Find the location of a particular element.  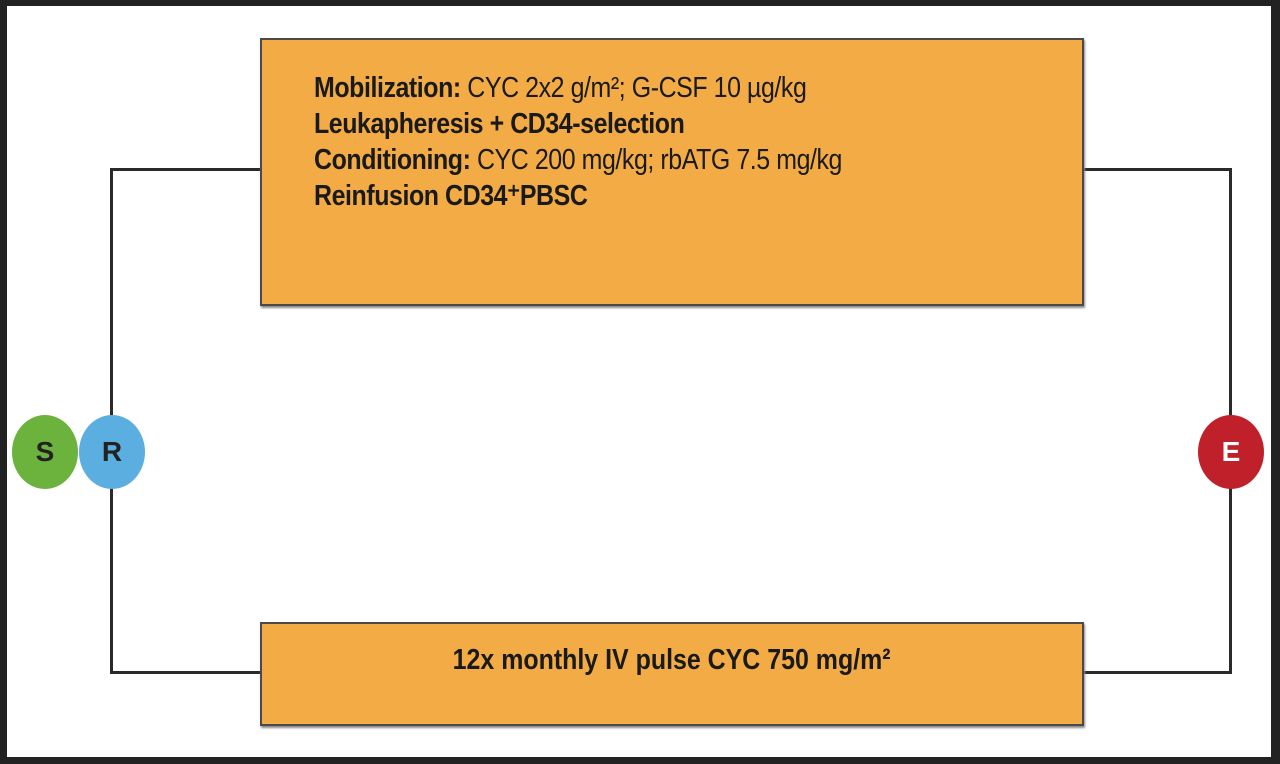

connector-bottom-left is located at coordinates (186, 672).